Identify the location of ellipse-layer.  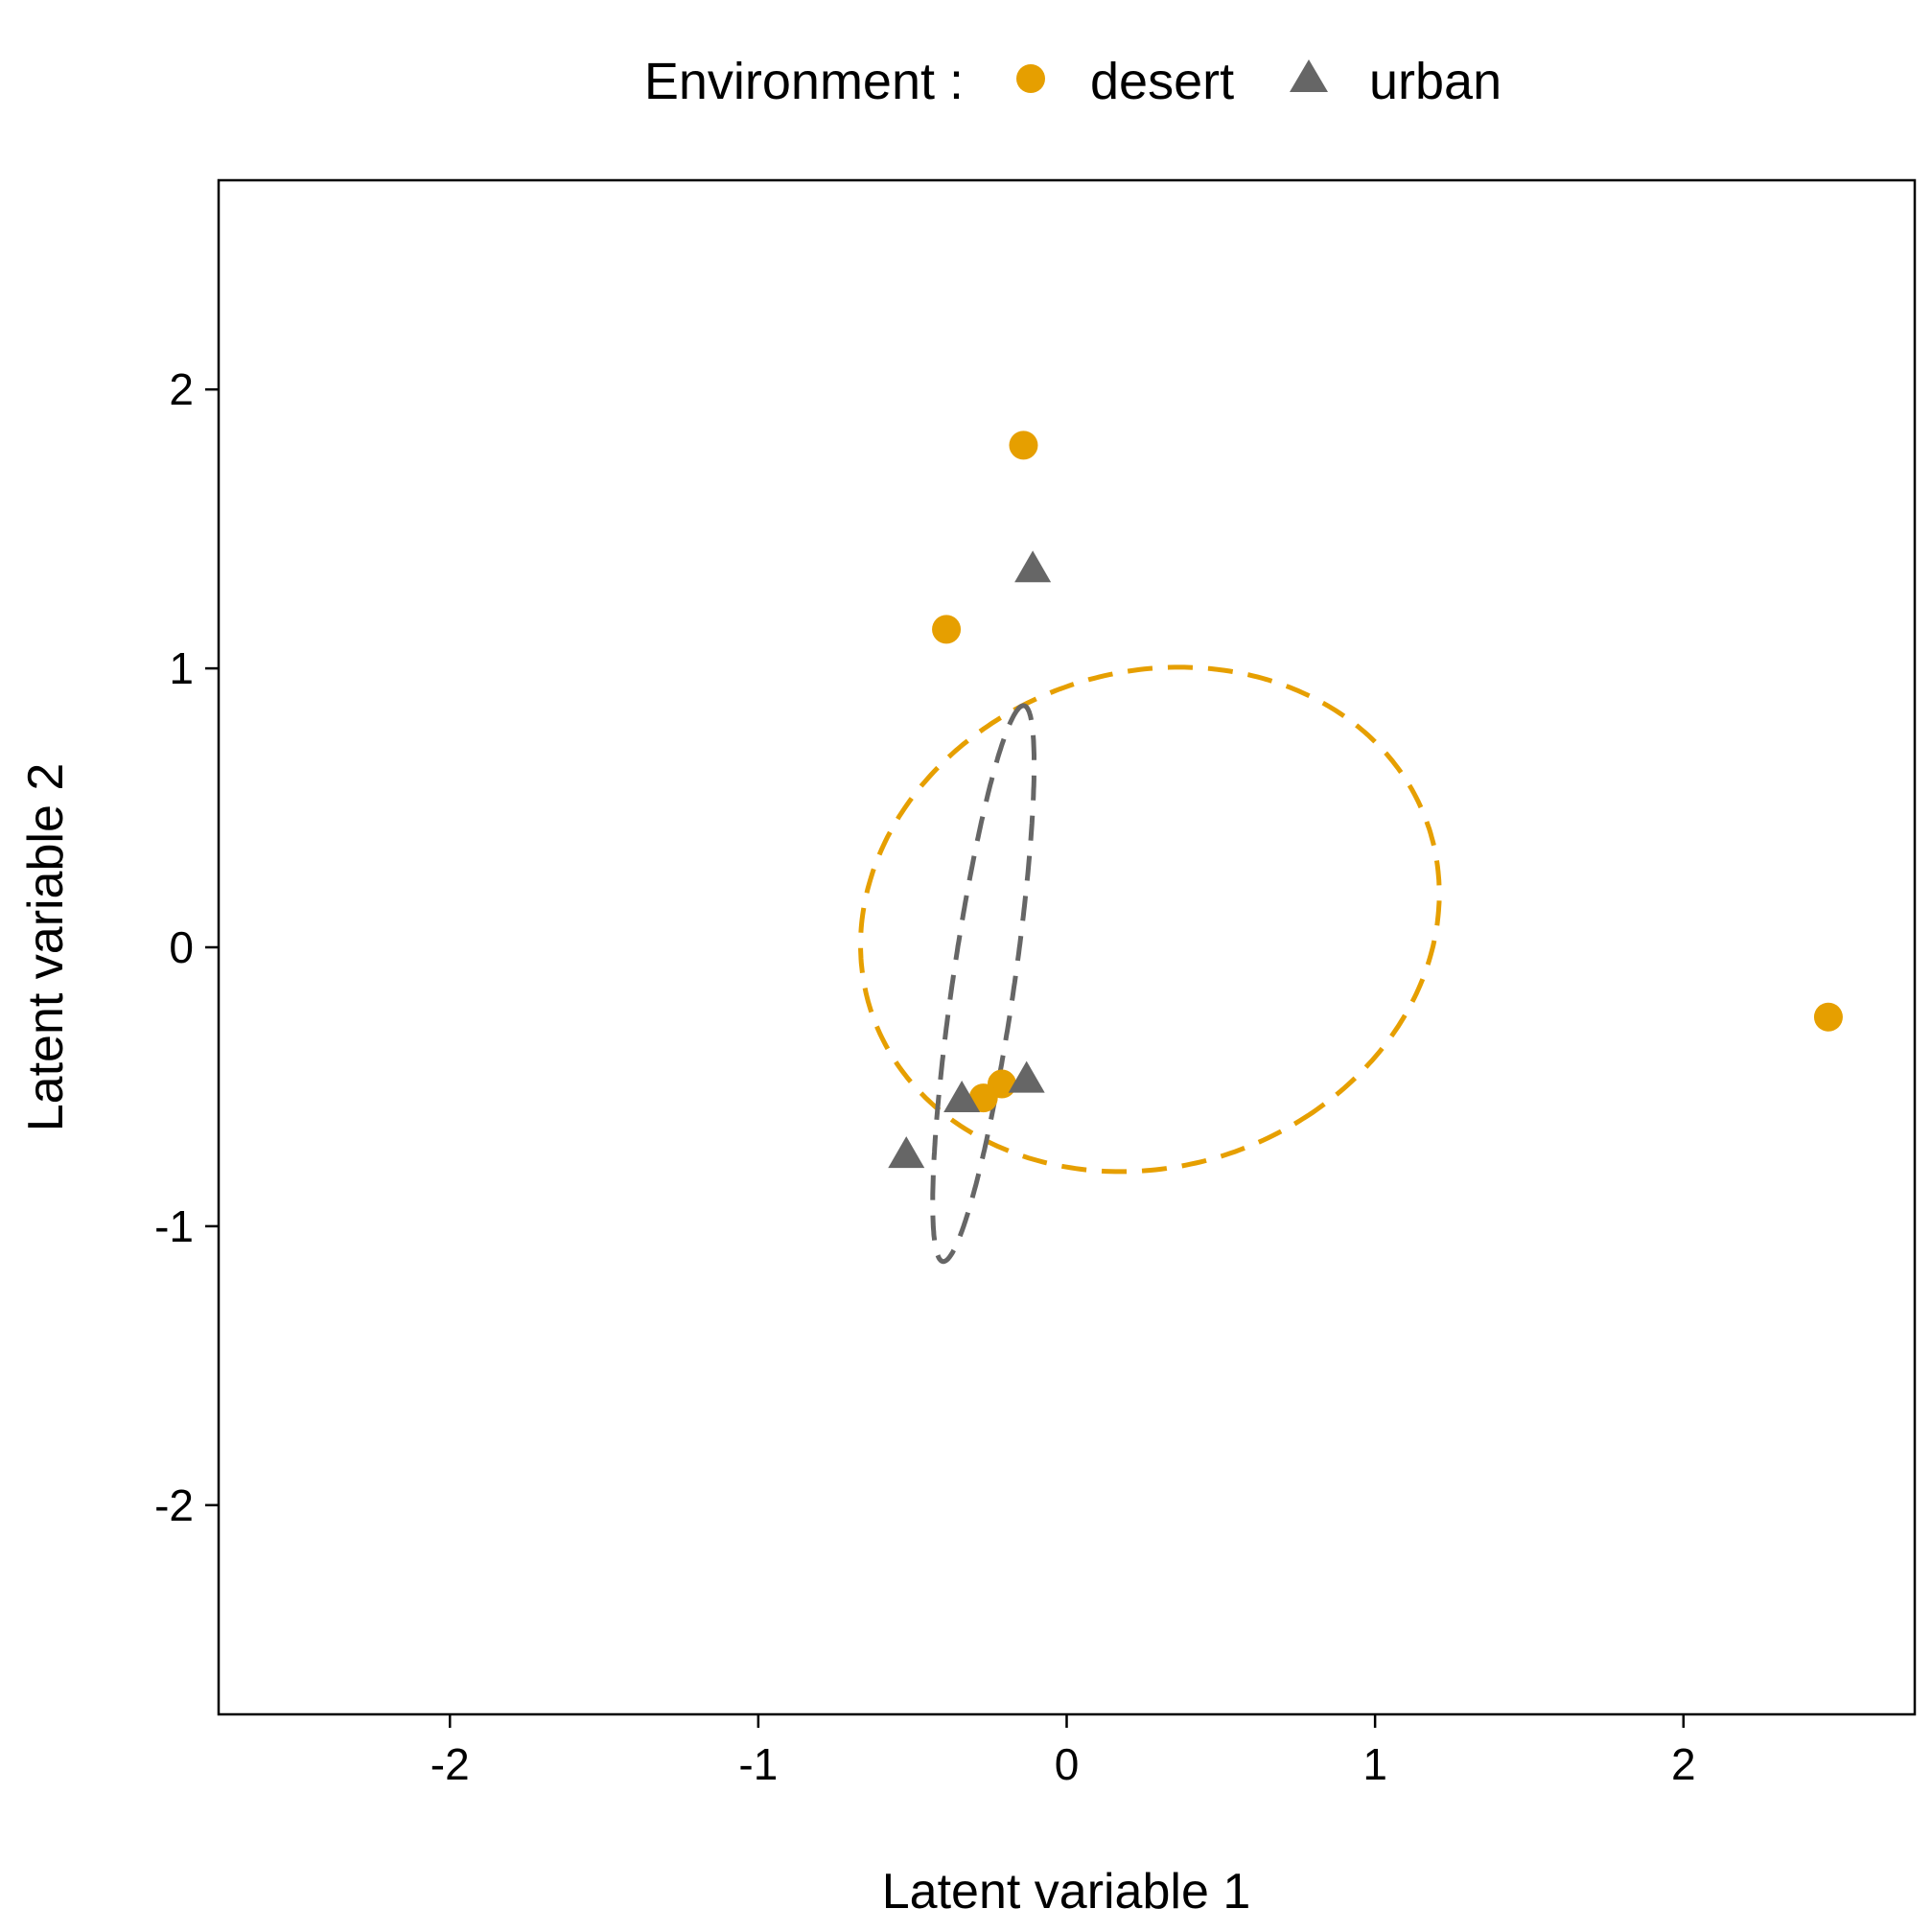
(1150, 964).